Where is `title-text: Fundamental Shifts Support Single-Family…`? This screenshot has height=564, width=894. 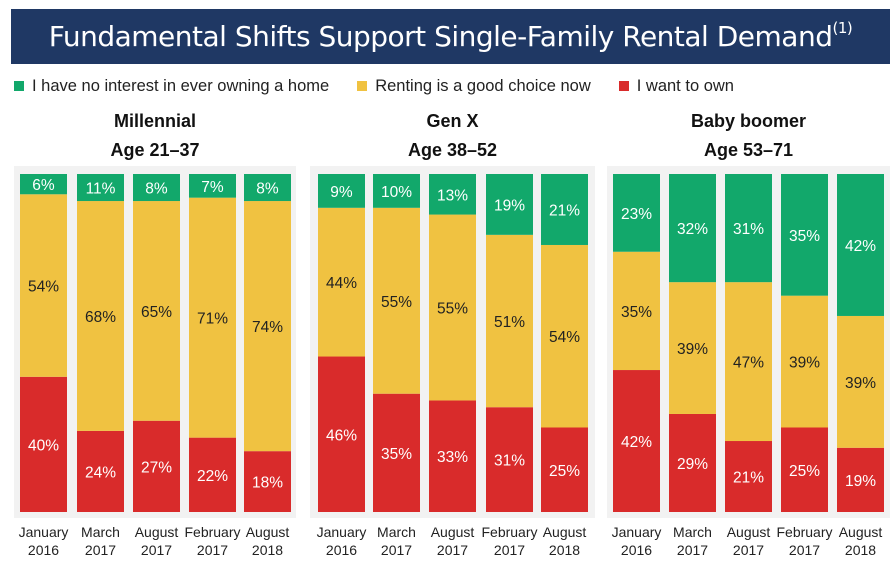 title-text: Fundamental Shifts Support Single-Family… is located at coordinates (440, 36).